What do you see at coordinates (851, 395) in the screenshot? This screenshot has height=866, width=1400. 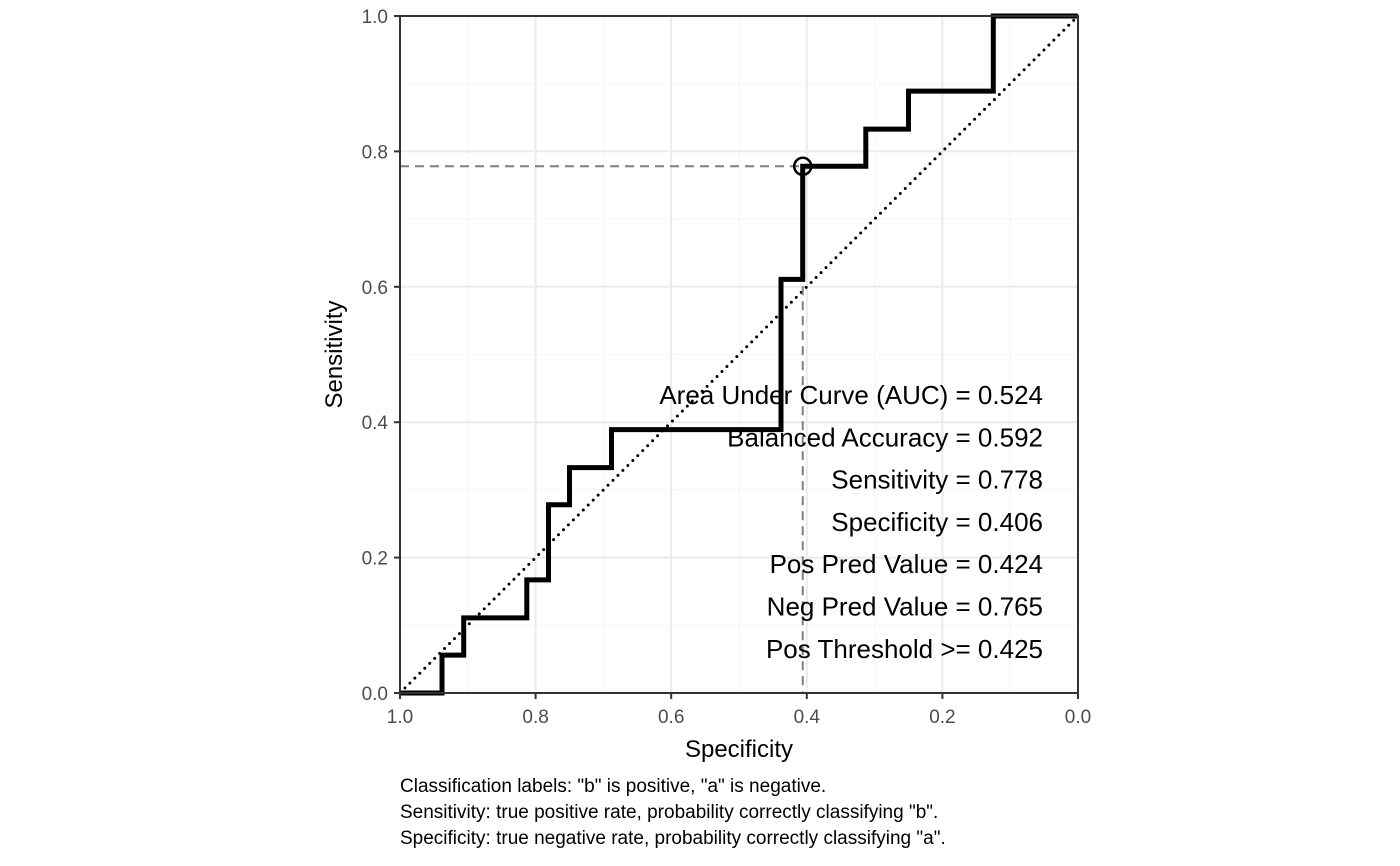 I see `stat-label: Area Under Curve (AUC) = 0.524` at bounding box center [851, 395].